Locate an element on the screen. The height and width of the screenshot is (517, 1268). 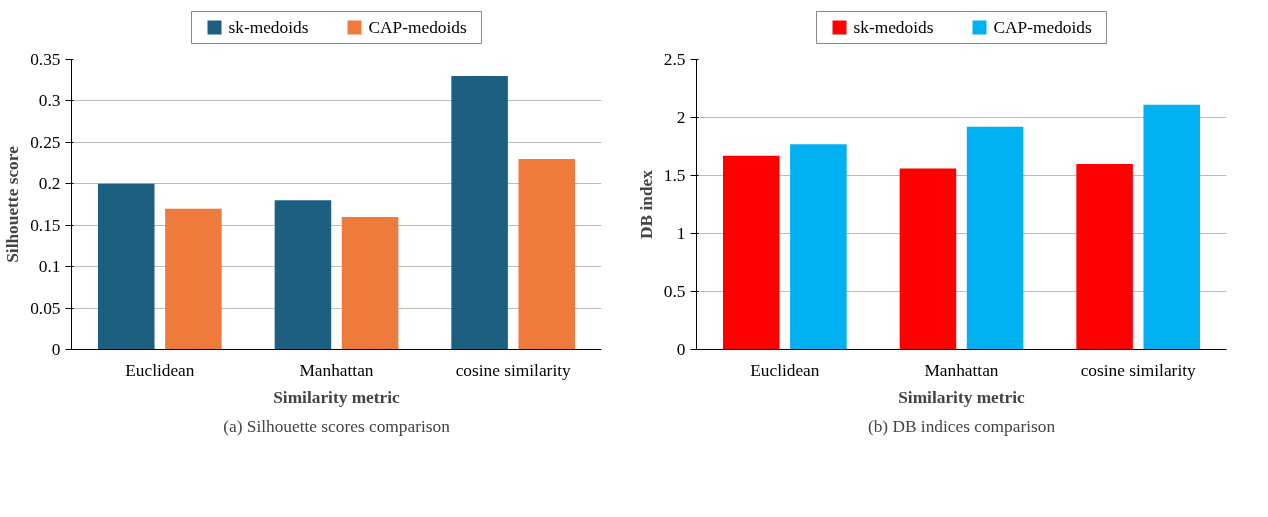
text: (b) DB indices comparison is located at coordinates (961, 426).